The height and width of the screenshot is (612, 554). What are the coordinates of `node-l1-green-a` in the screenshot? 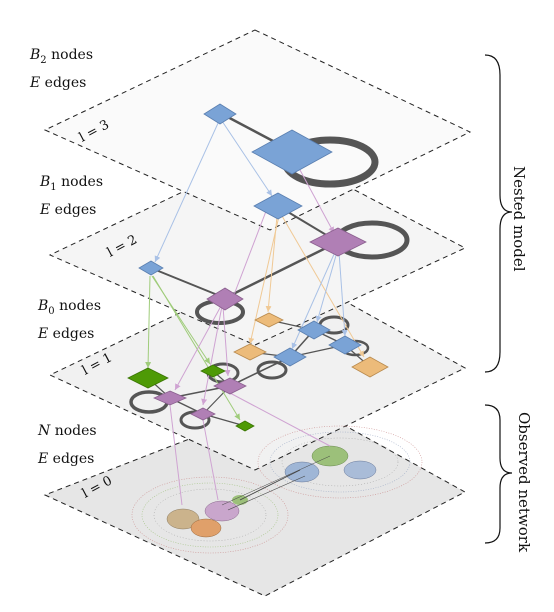 It's located at (148, 378).